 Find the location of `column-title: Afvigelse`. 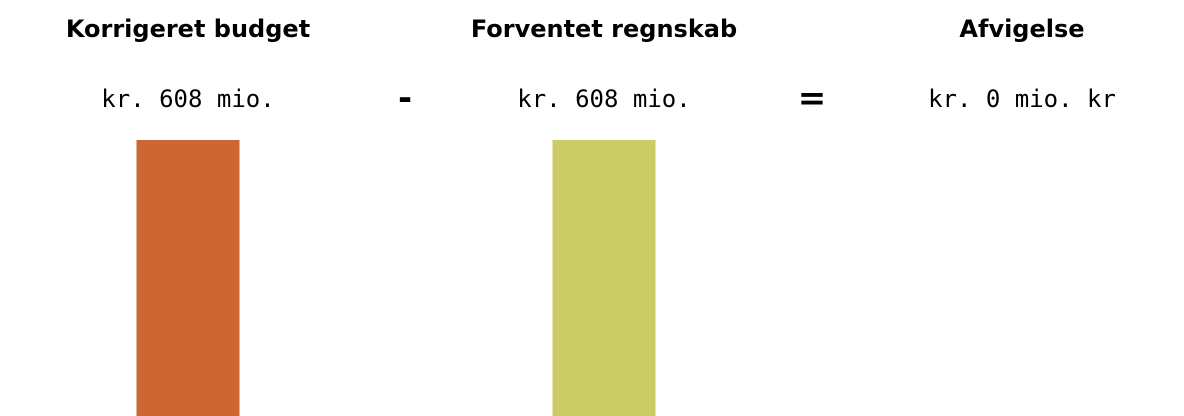

column-title: Afvigelse is located at coordinates (1021, 29).